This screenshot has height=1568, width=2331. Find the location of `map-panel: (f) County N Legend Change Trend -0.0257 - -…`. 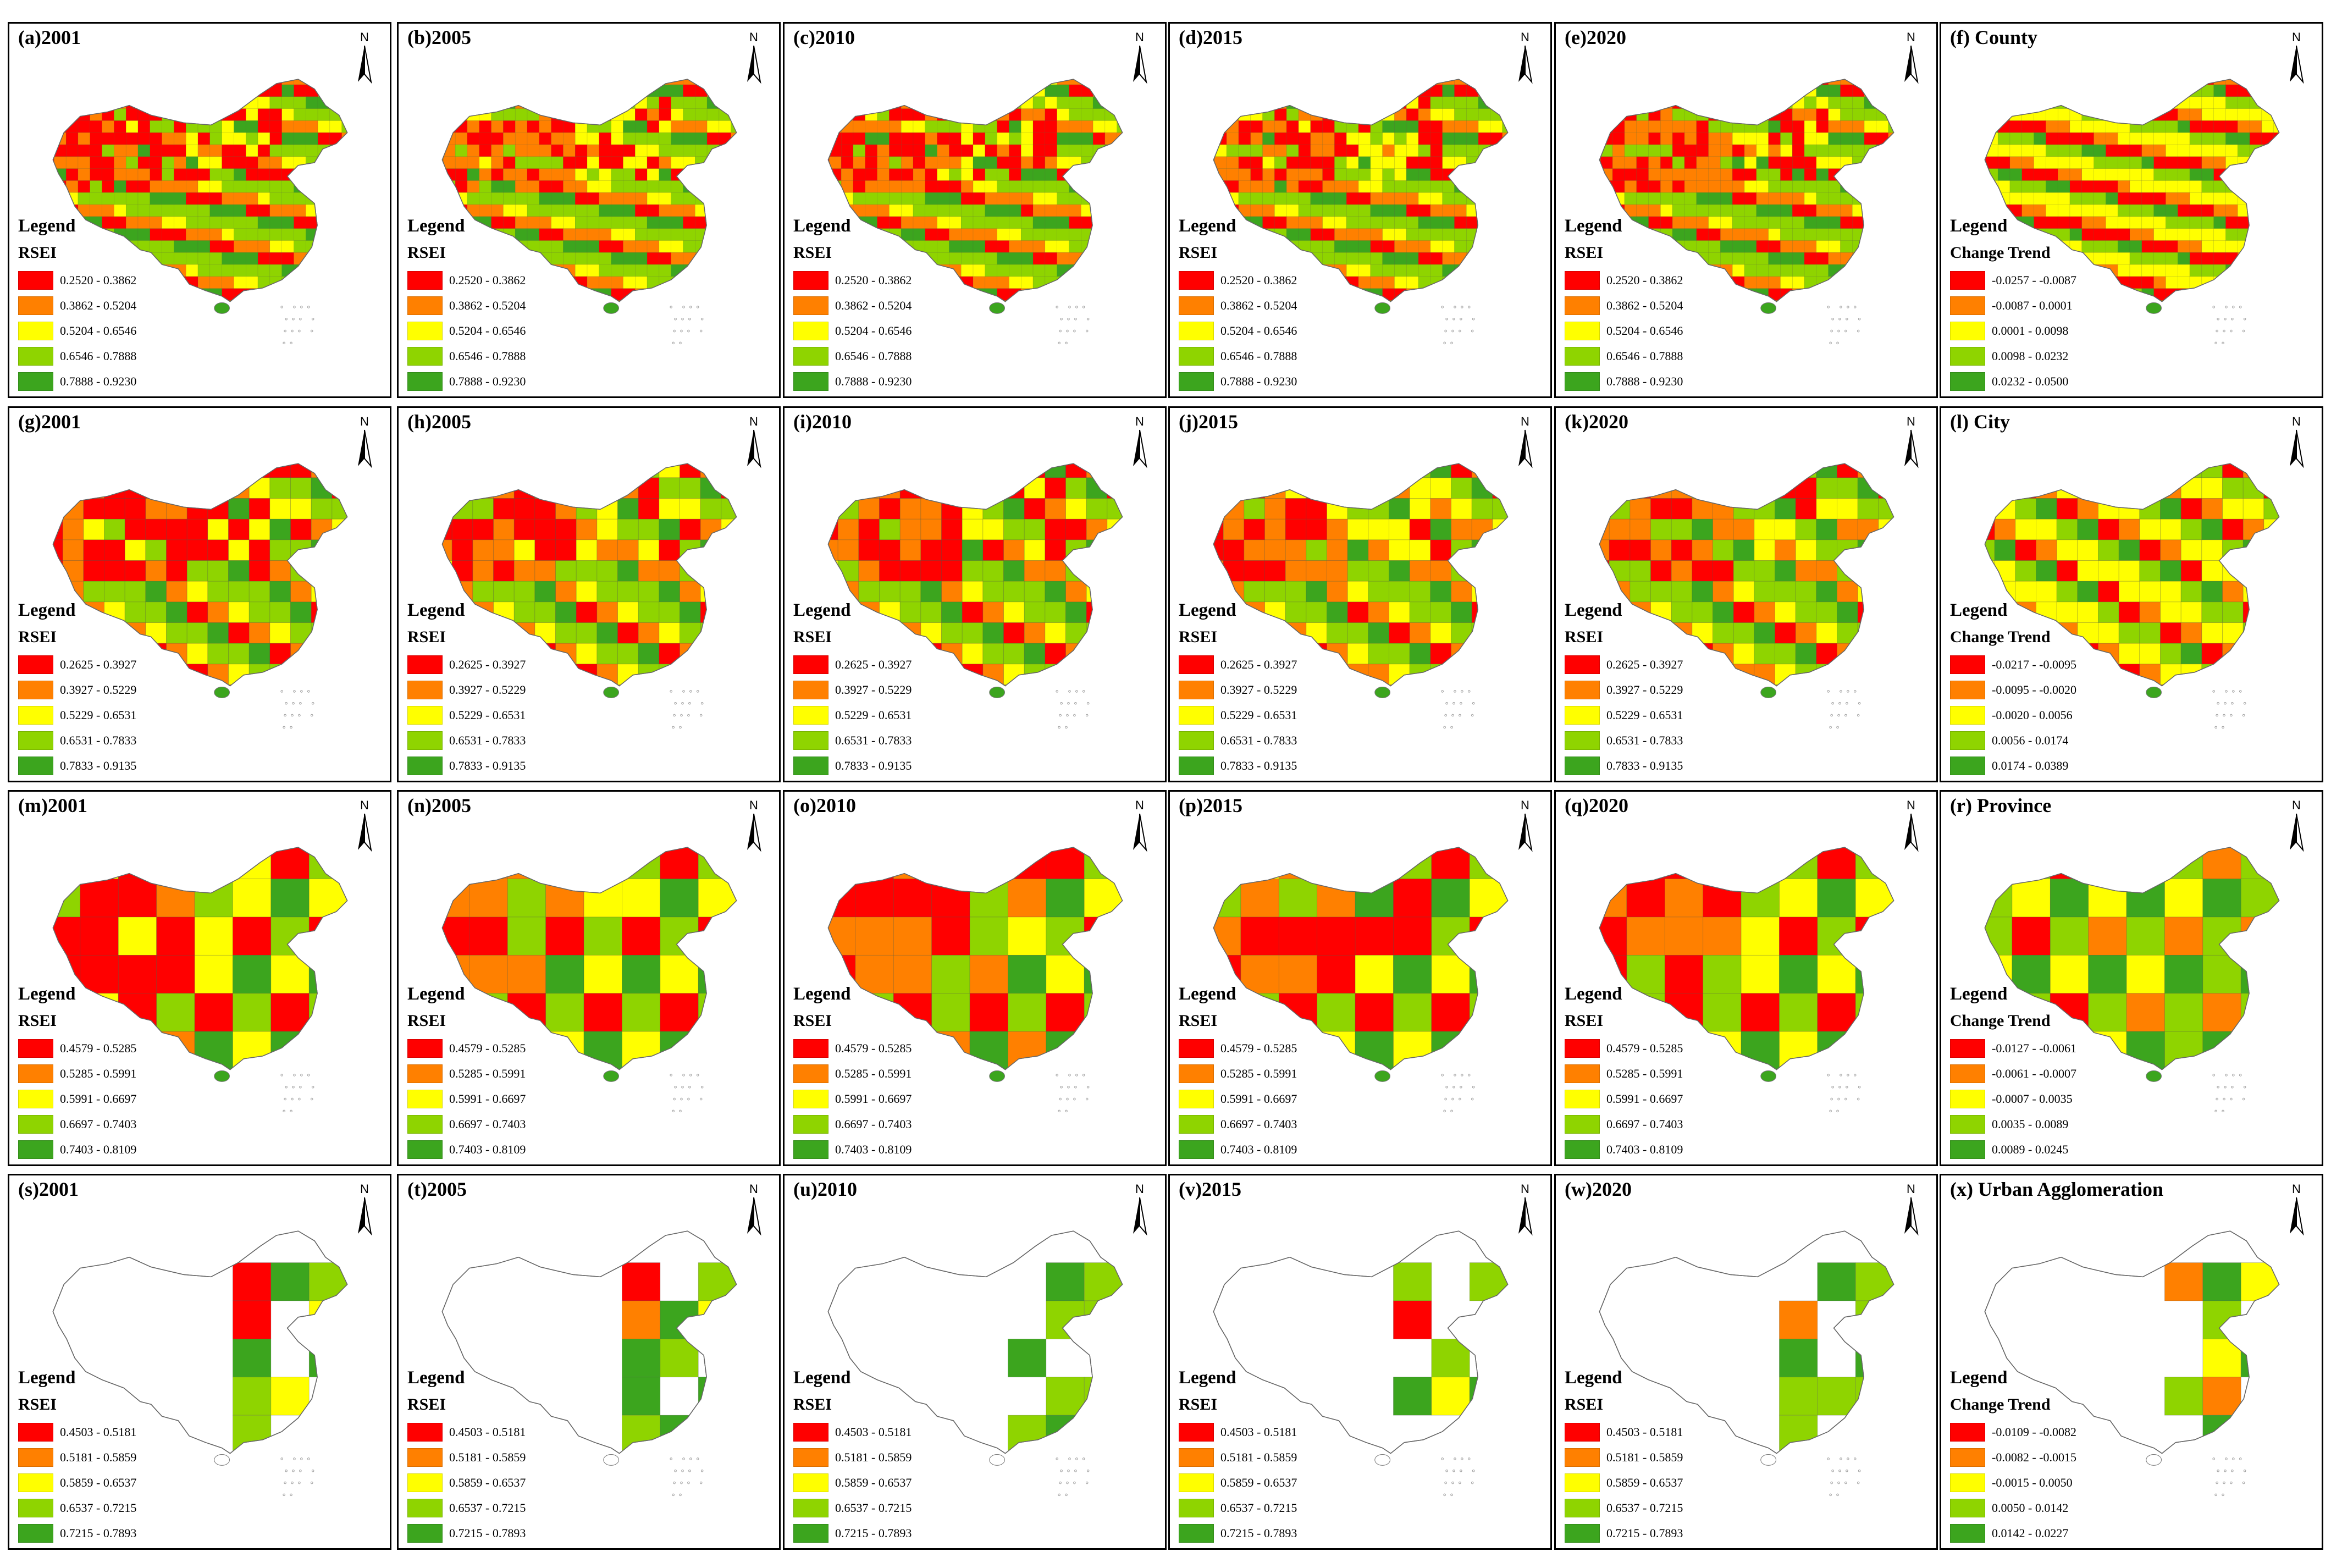

map-panel: (f) County N Legend Change Trend -0.0257 - -… is located at coordinates (2131, 210).